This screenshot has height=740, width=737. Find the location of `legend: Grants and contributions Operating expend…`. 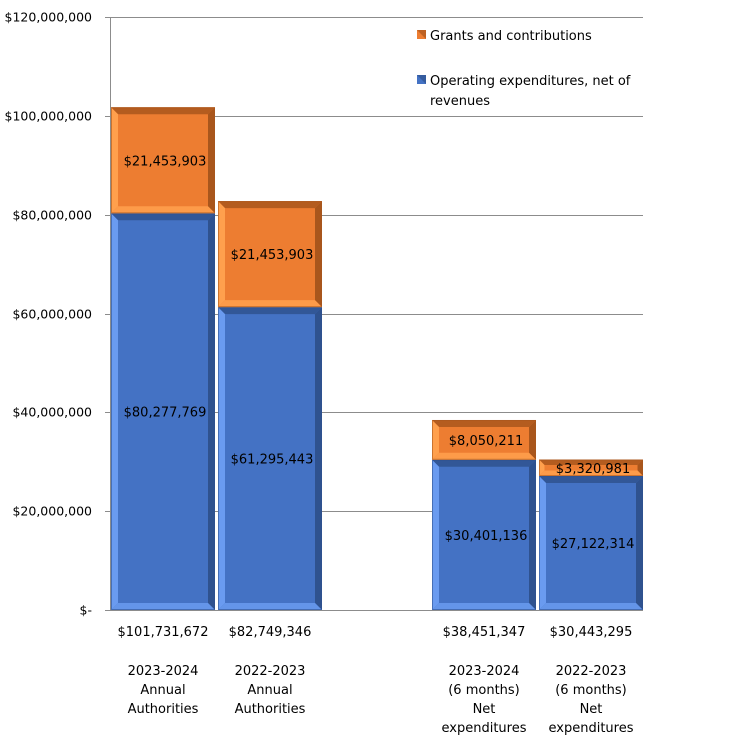

legend: Grants and contributions Operating expend… is located at coordinates (524, 69).